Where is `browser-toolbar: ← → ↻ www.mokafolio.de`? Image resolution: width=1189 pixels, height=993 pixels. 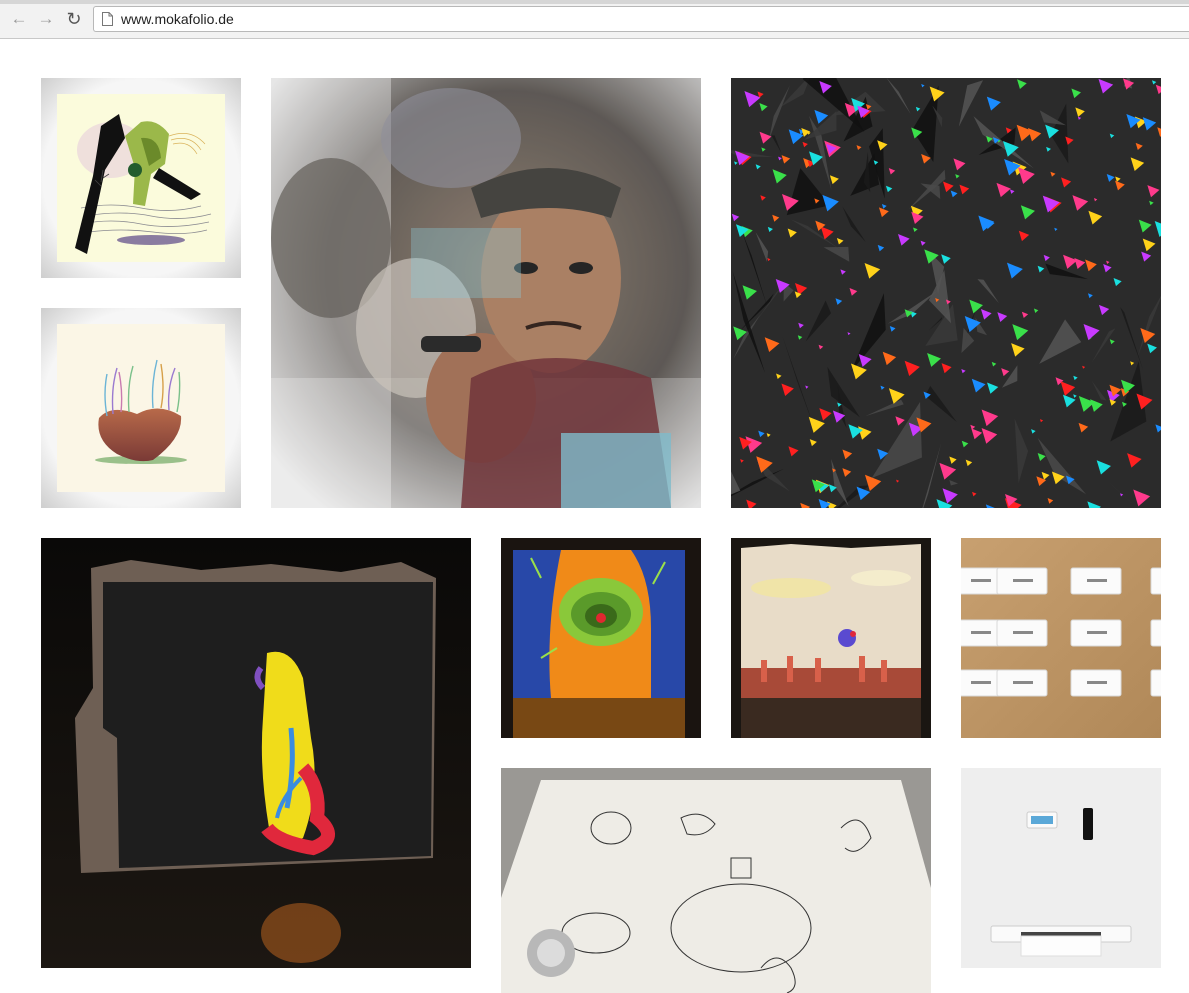 browser-toolbar: ← → ↻ www.mokafolio.de is located at coordinates (594, 19).